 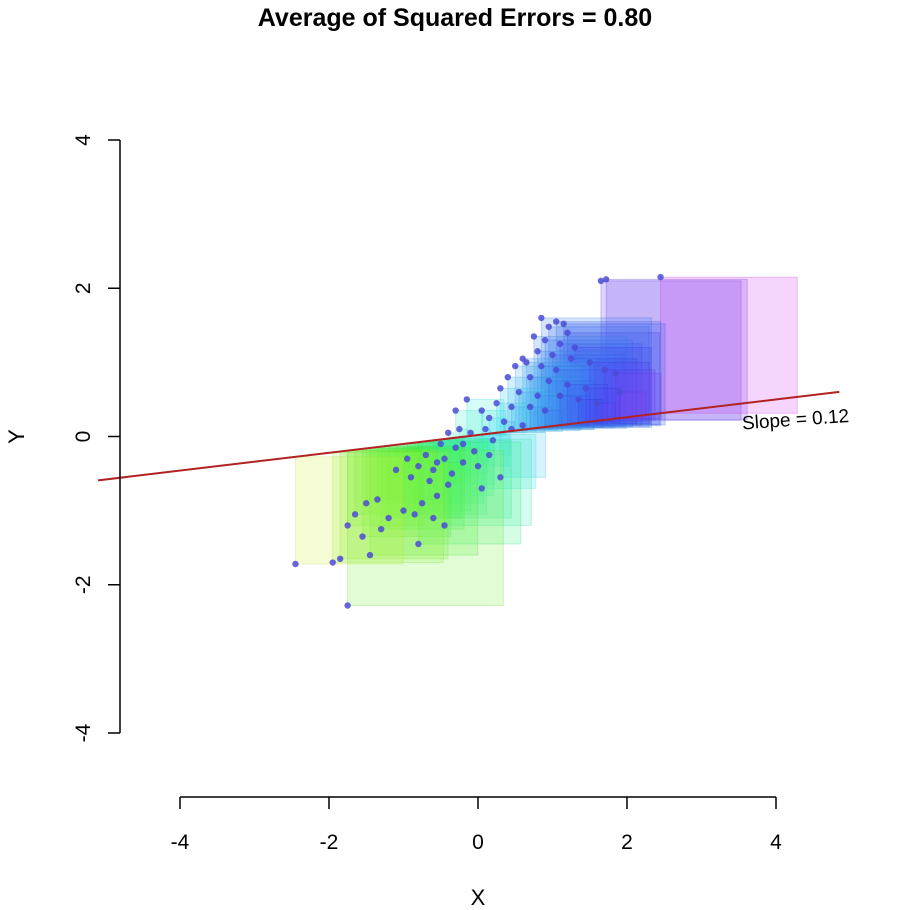 I want to click on chart-title: Average of Squared Errors = 0.80, so click(x=455, y=18).